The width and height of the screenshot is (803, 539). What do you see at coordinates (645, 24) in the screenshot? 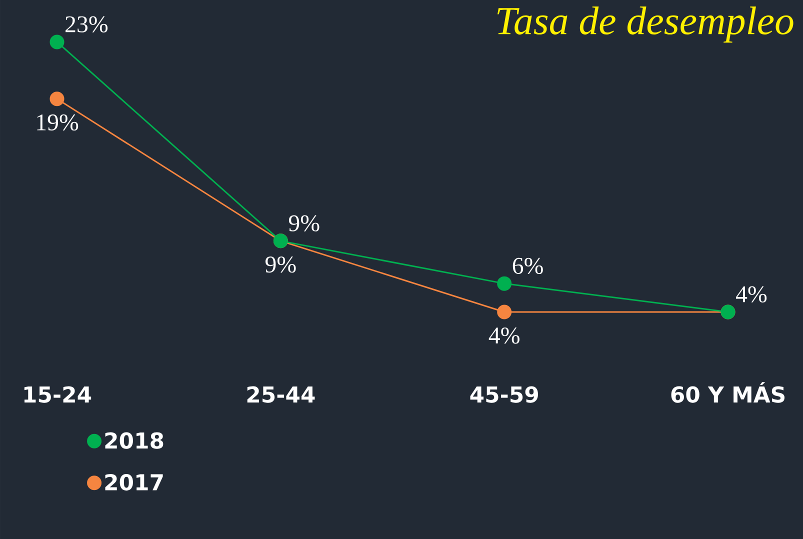
I see `chart-title: Tasa de desempleo` at bounding box center [645, 24].